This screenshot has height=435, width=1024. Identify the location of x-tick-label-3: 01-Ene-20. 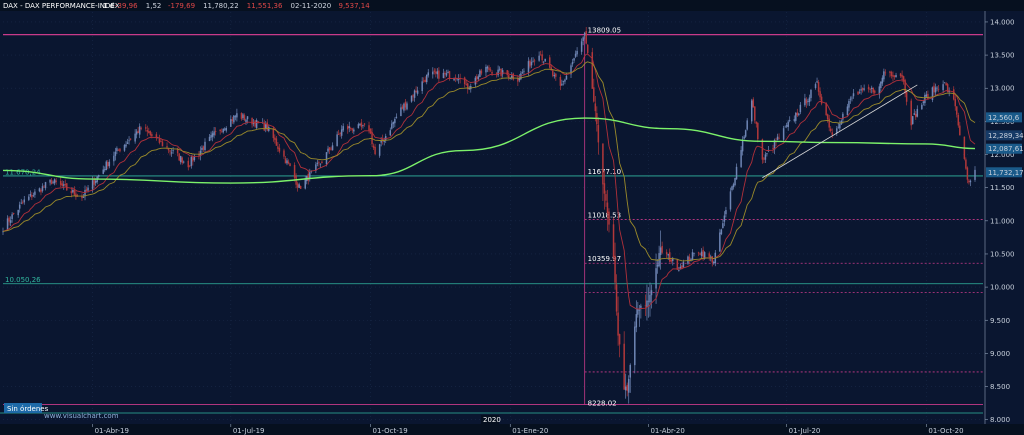
(530, 431).